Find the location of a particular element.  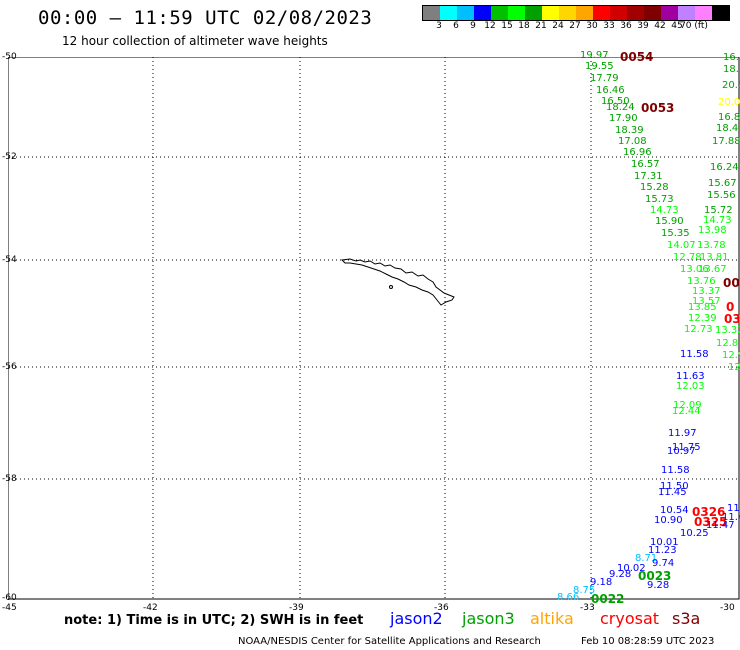

swh-label: 15.90 is located at coordinates (669, 221).